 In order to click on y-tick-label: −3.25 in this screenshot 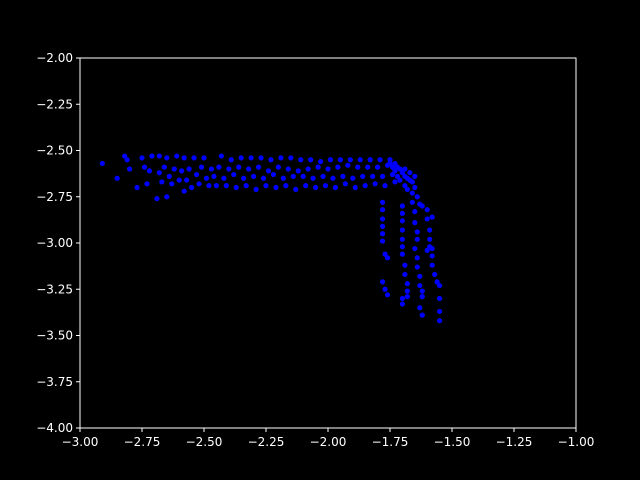, I will do `click(54, 289)`.